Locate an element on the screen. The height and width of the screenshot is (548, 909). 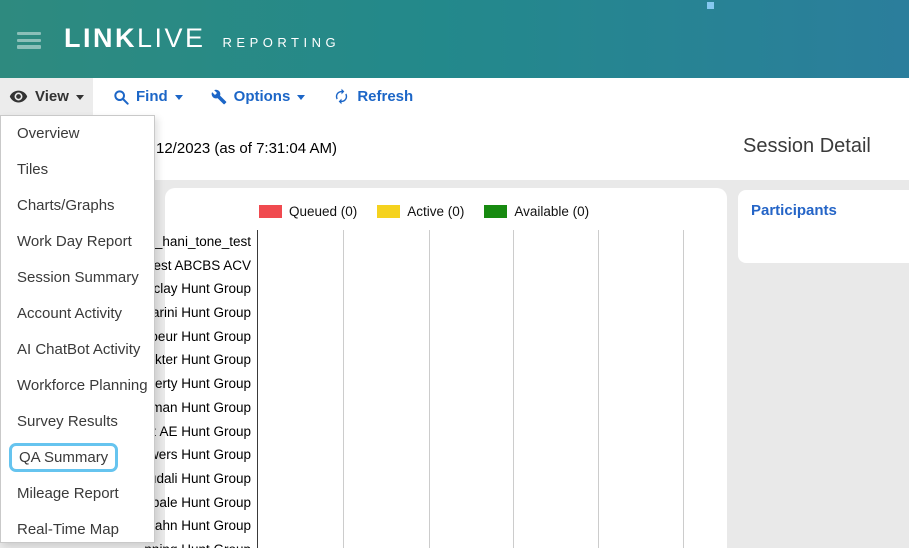
menu-item-label: Session Summary is located at coordinates (78, 277).